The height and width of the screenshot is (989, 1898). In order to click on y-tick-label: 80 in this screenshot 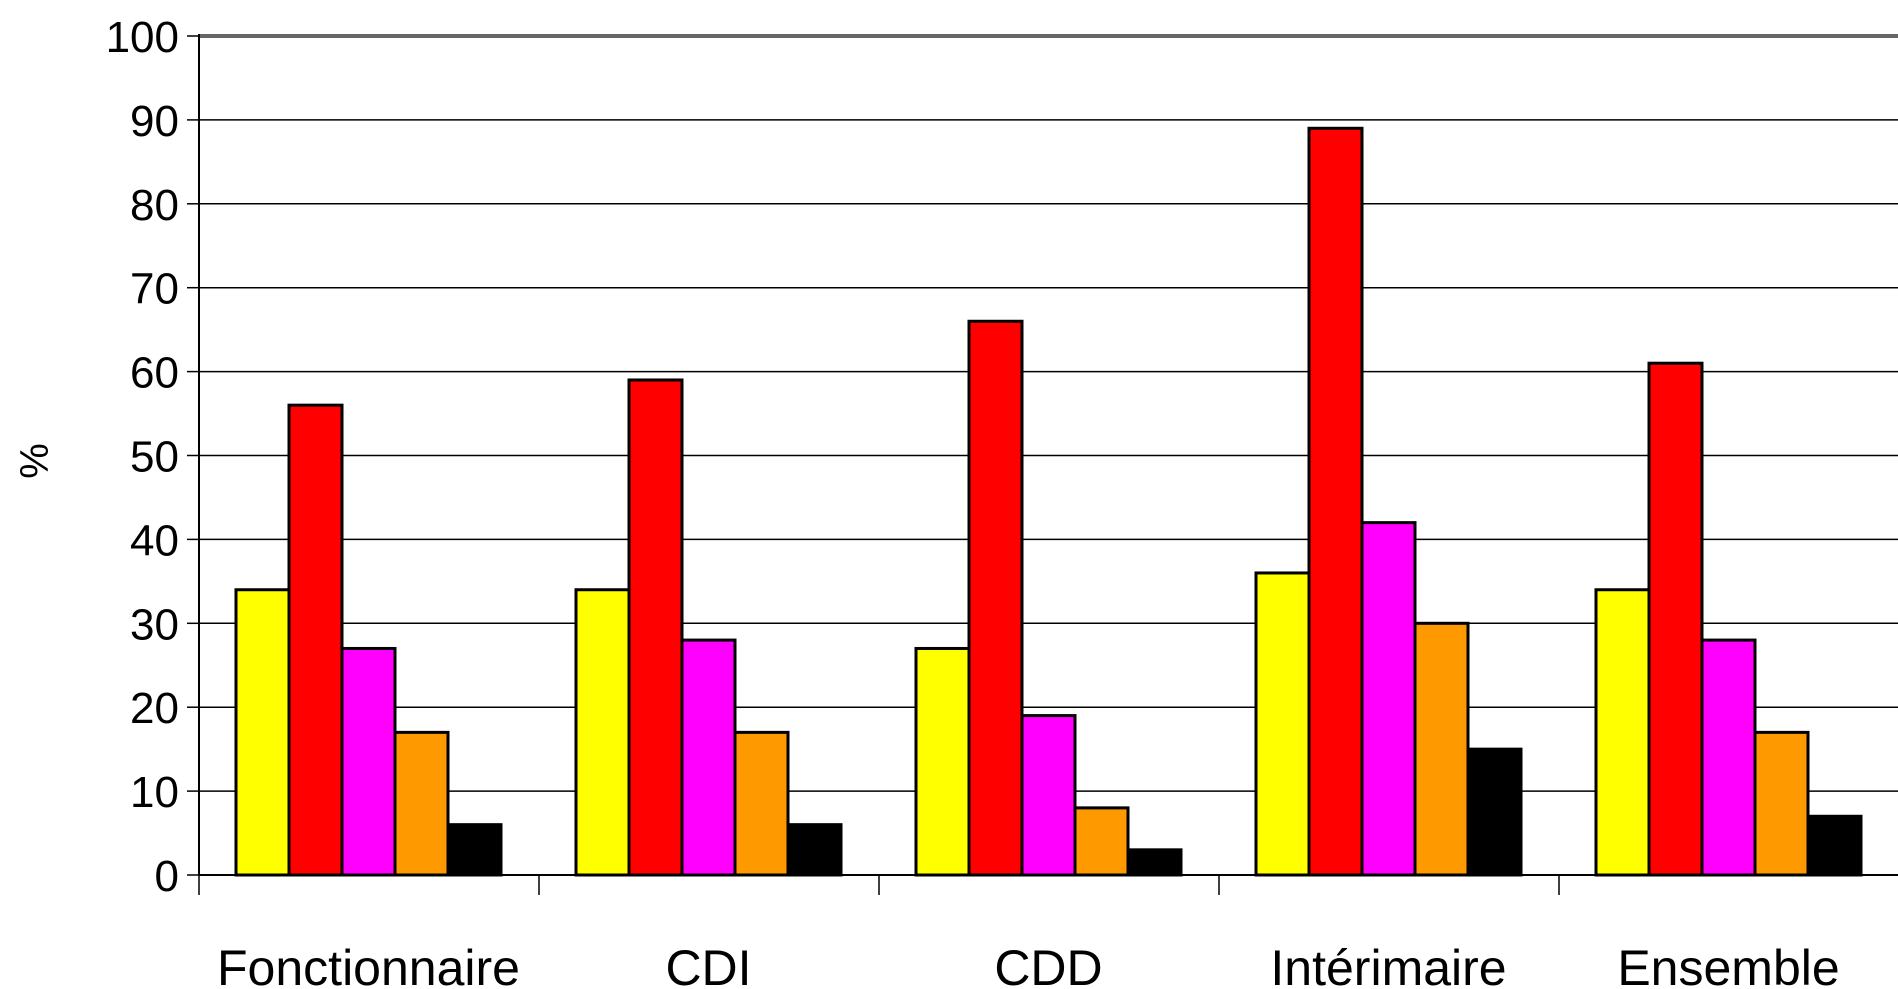, I will do `click(154, 205)`.